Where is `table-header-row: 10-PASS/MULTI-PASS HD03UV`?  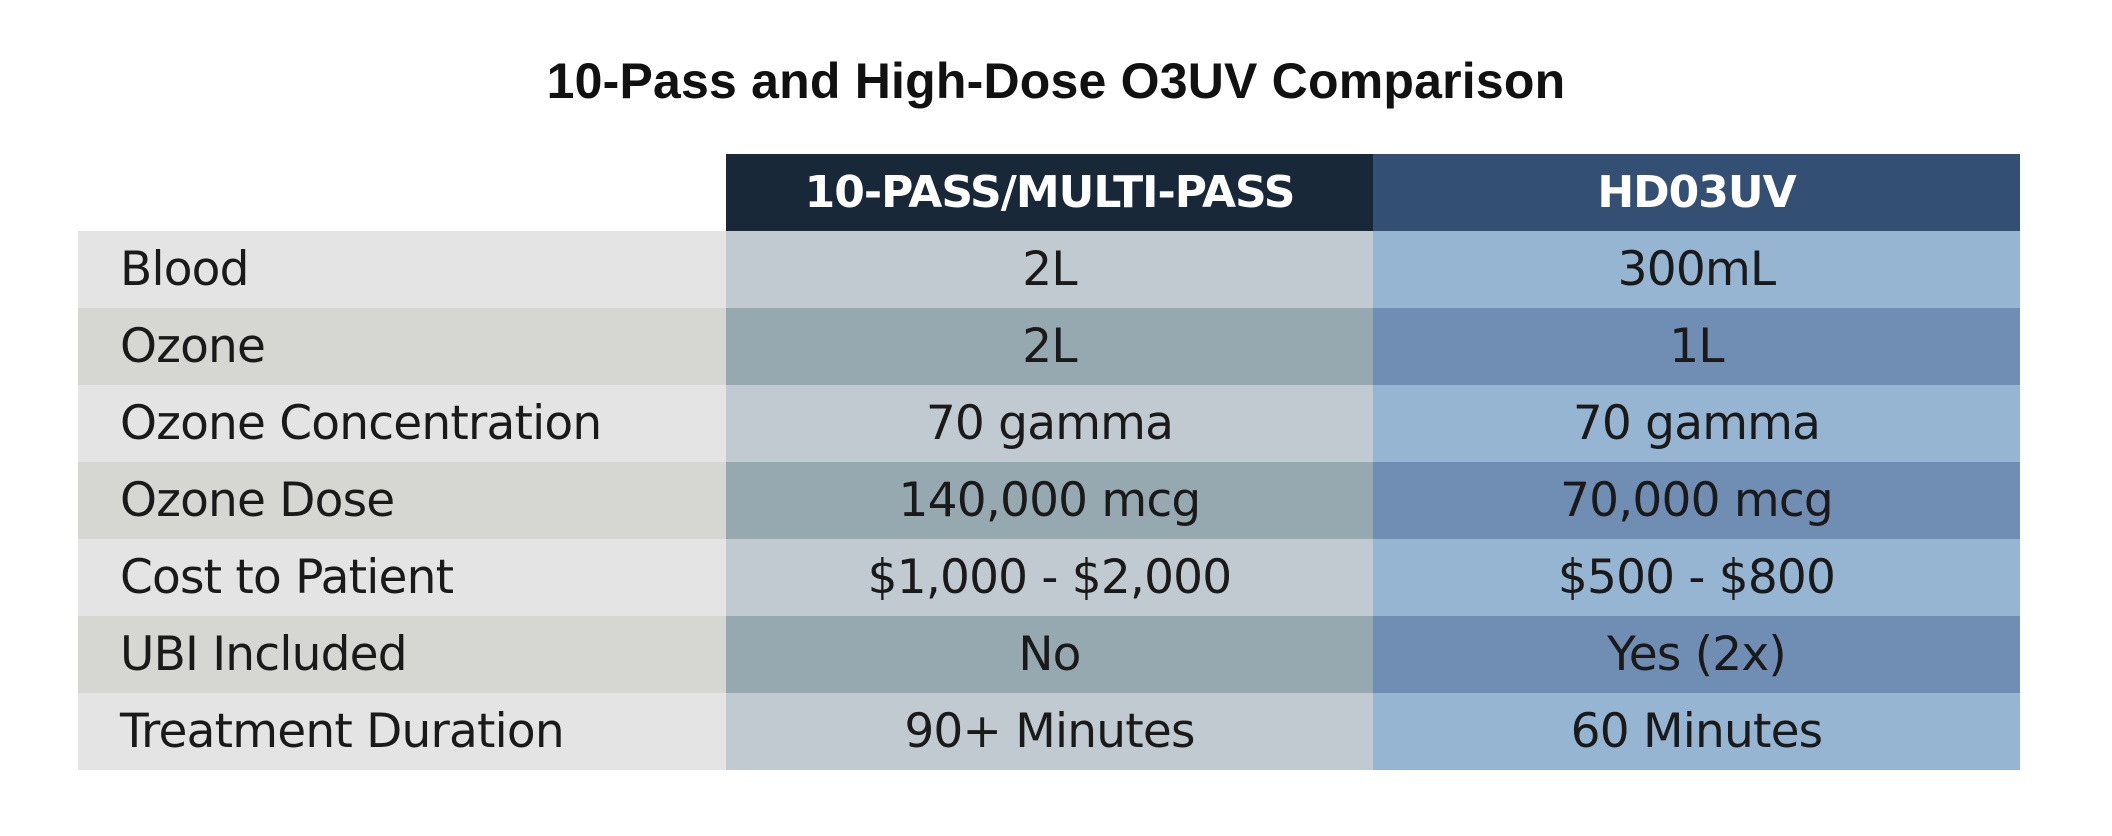
table-header-row: 10-PASS/MULTI-PASS HD03UV is located at coordinates (1049, 192).